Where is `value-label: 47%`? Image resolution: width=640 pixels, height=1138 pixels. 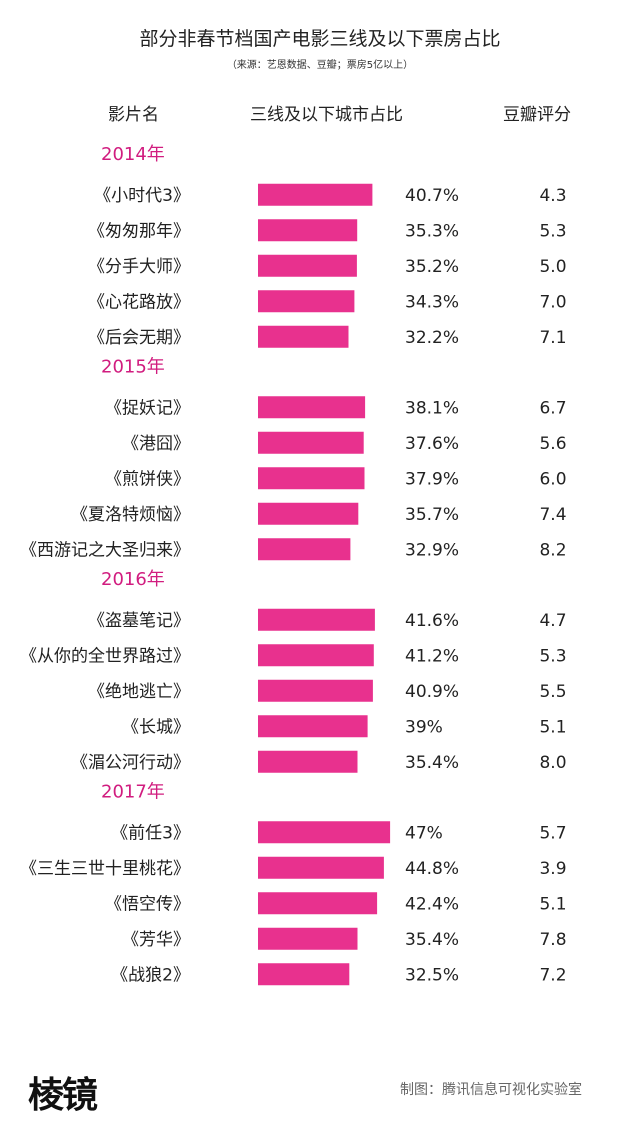
value-label: 47% is located at coordinates (424, 833).